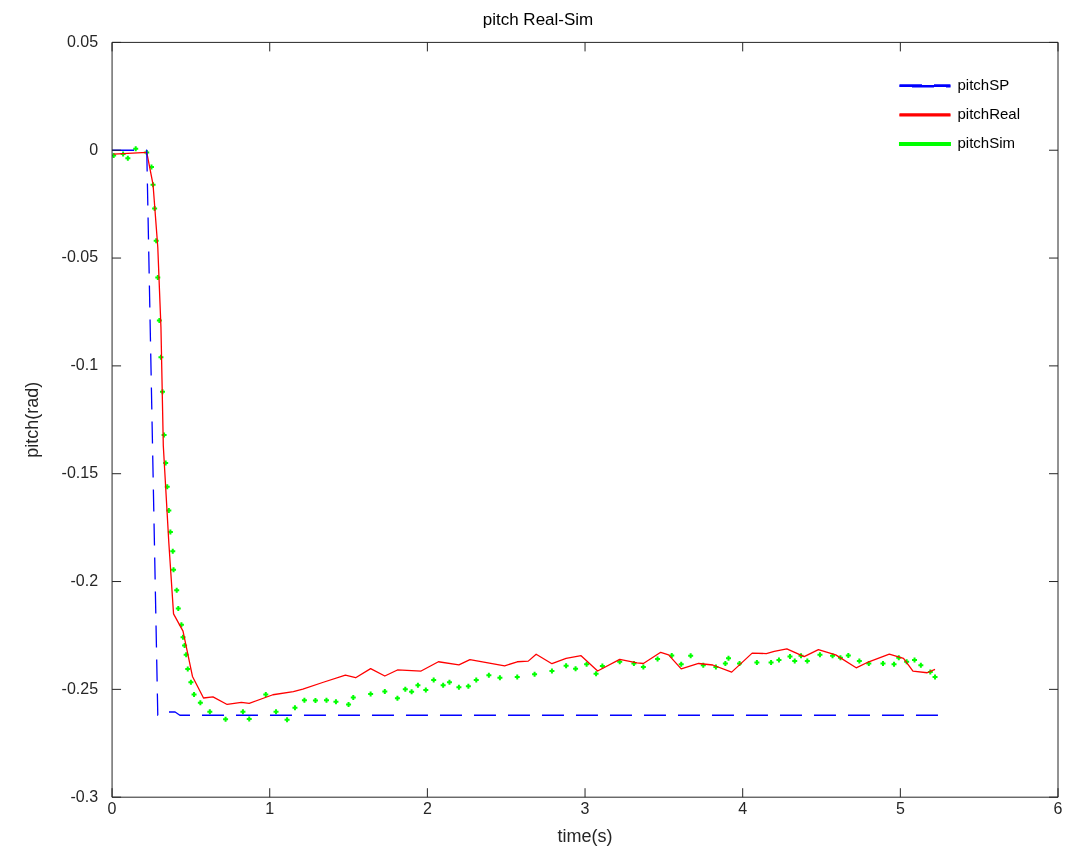 The width and height of the screenshot is (1076, 860). Describe the element at coordinates (84, 580) in the screenshot. I see `y-tick-label: -0.2` at that location.